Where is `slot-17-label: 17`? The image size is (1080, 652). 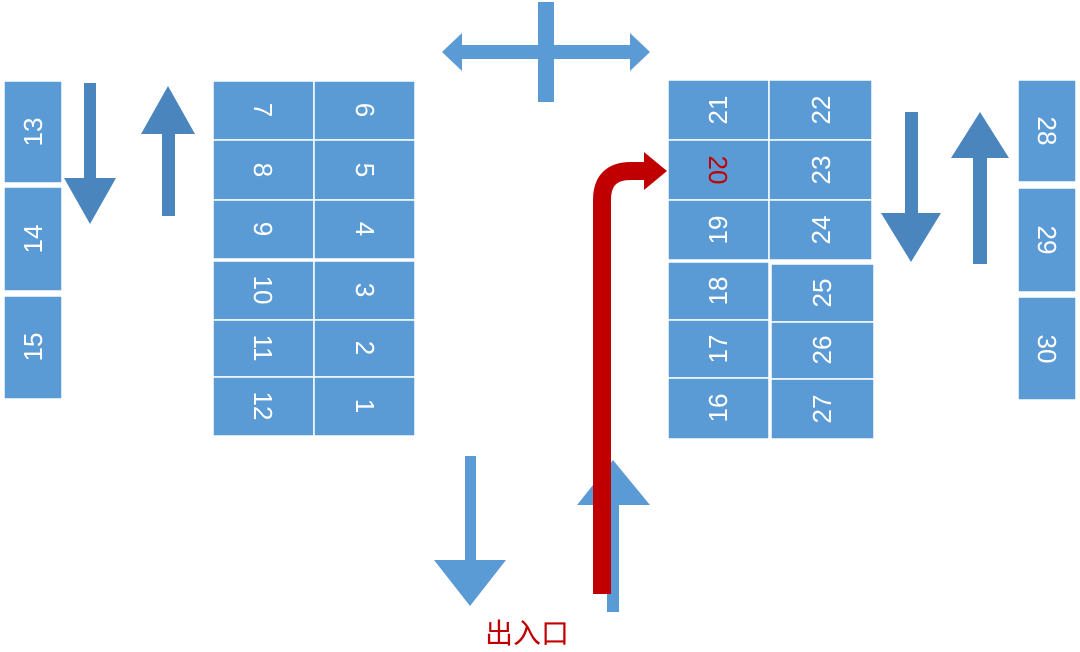
slot-17-label: 17 is located at coordinates (718, 349).